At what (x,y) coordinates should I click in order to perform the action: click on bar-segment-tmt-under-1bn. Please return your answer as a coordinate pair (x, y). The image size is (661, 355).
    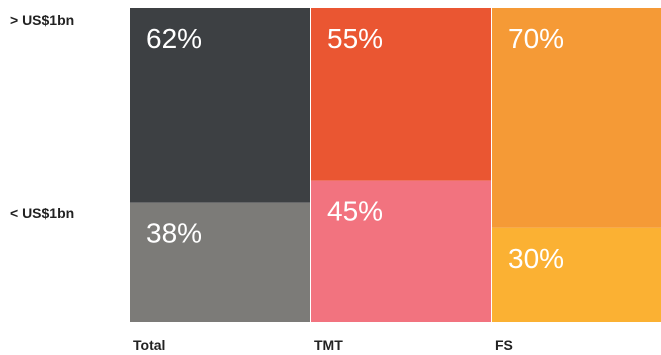
    Looking at the image, I should click on (401, 251).